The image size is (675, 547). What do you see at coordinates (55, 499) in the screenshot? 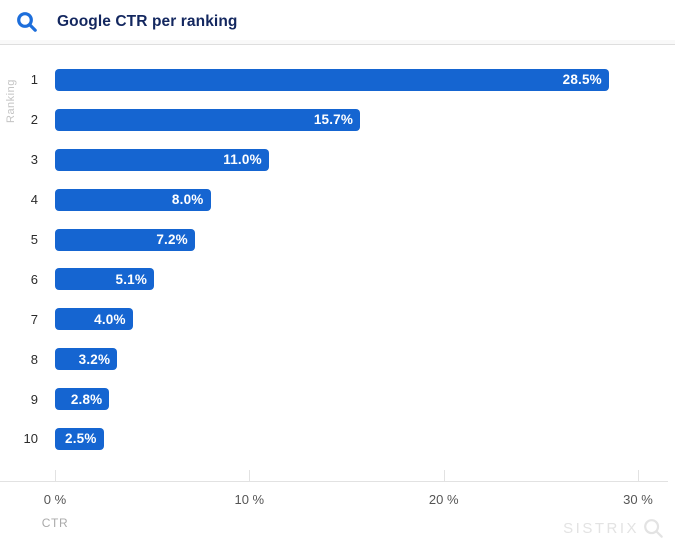
I see `x-axis-tick-label: 0 %` at bounding box center [55, 499].